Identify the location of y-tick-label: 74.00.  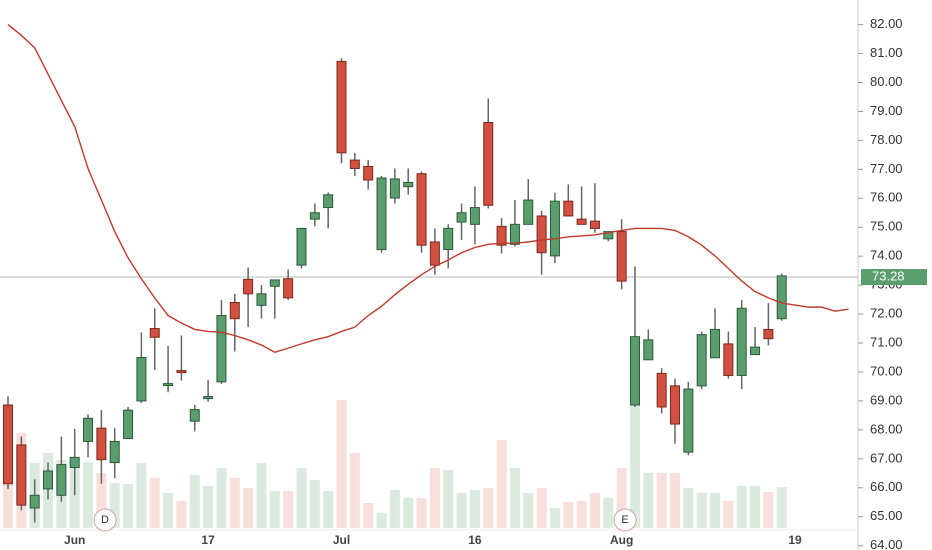
(886, 255).